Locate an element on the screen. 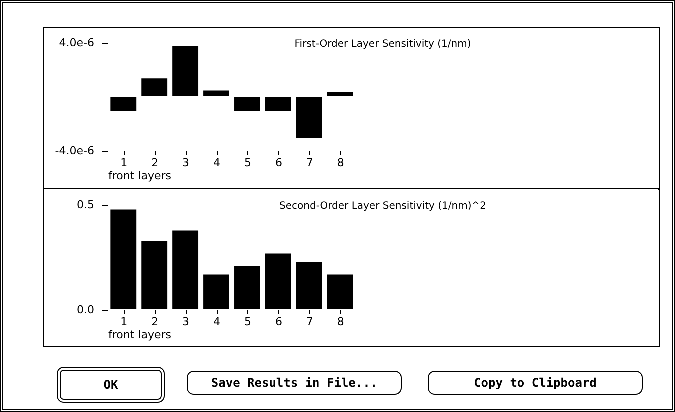 The height and width of the screenshot is (412, 675). y-tick-label: -4.0e-6 is located at coordinates (74, 151).